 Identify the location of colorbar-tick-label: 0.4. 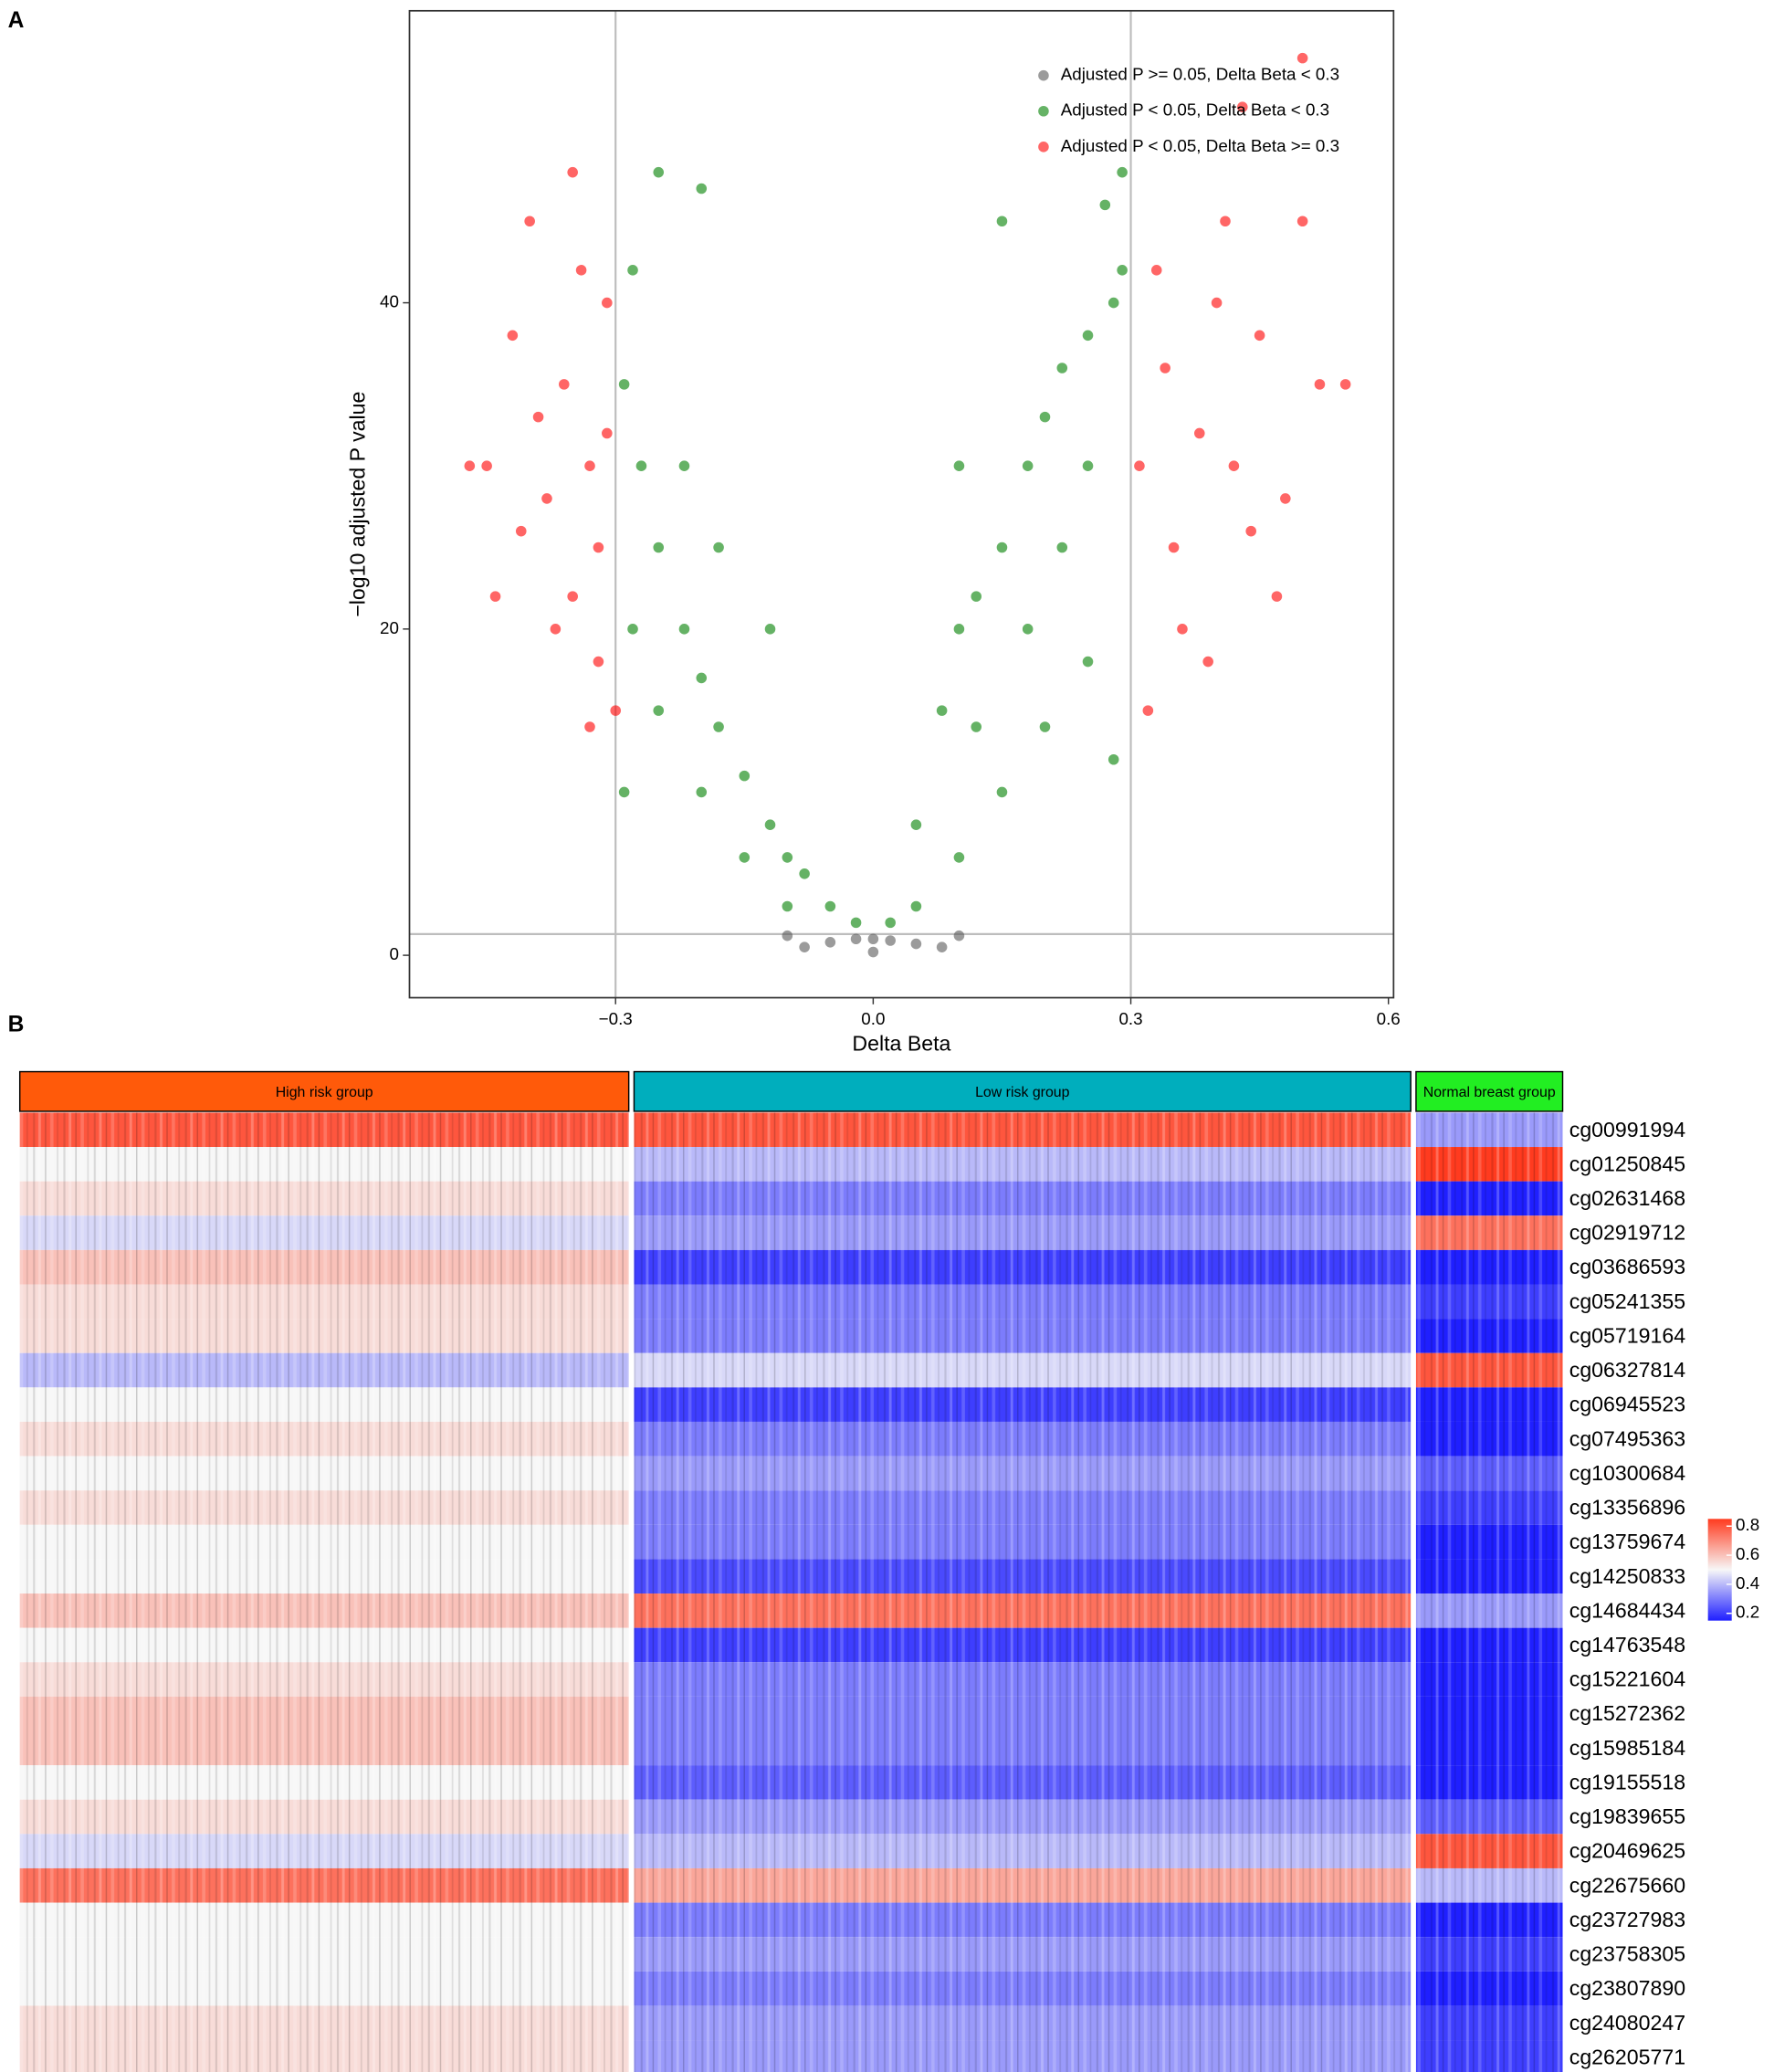
(1747, 1583).